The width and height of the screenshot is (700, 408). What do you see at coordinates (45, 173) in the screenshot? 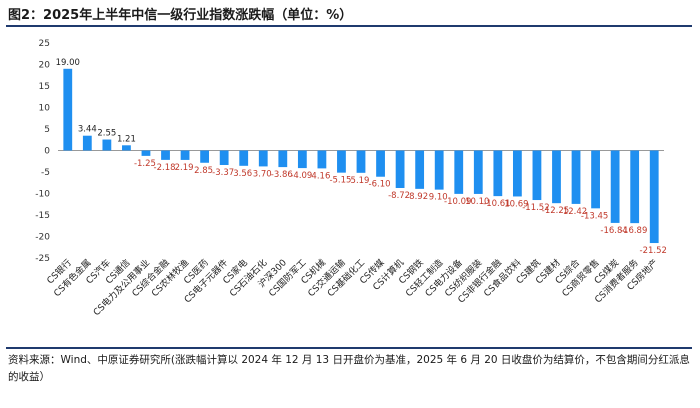
I see `y-tick-label: -5` at bounding box center [45, 173].